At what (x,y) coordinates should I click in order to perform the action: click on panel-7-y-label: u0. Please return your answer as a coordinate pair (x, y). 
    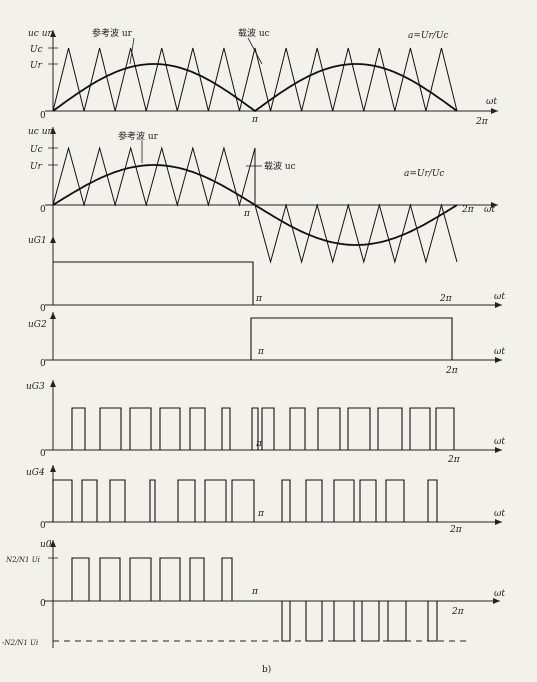
    Looking at the image, I should click on (46, 545).